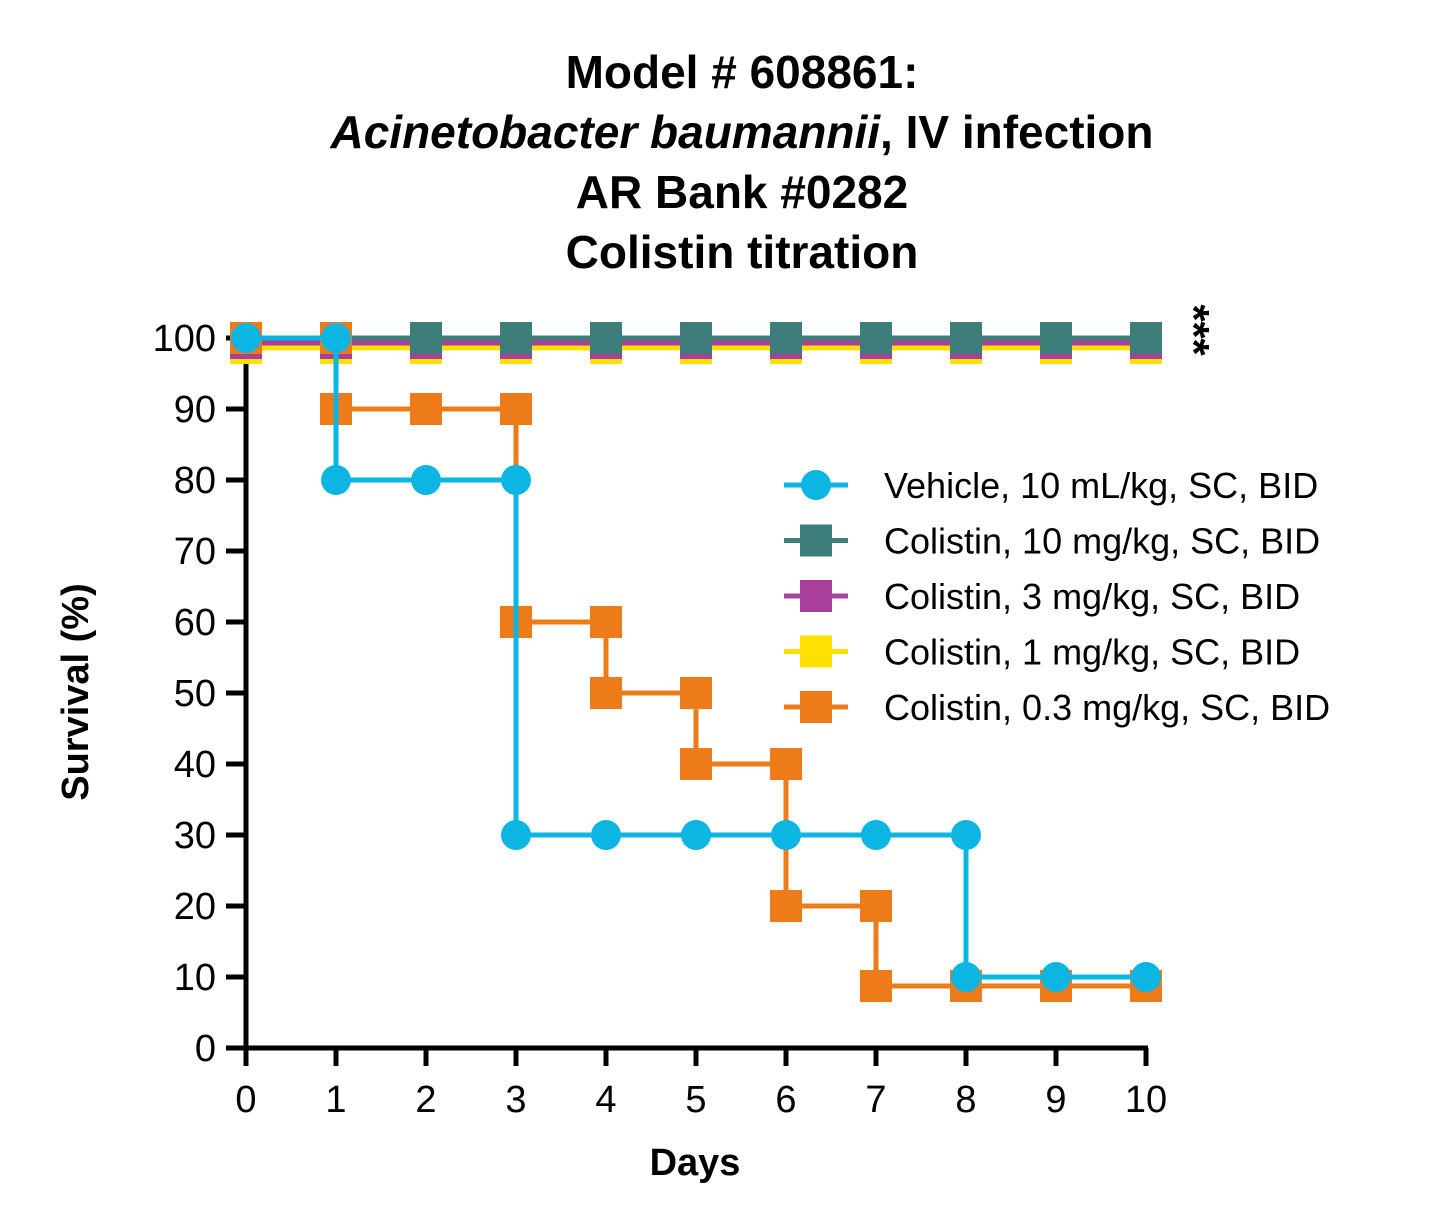  I want to click on x-tick-label: 5, so click(695, 1100).